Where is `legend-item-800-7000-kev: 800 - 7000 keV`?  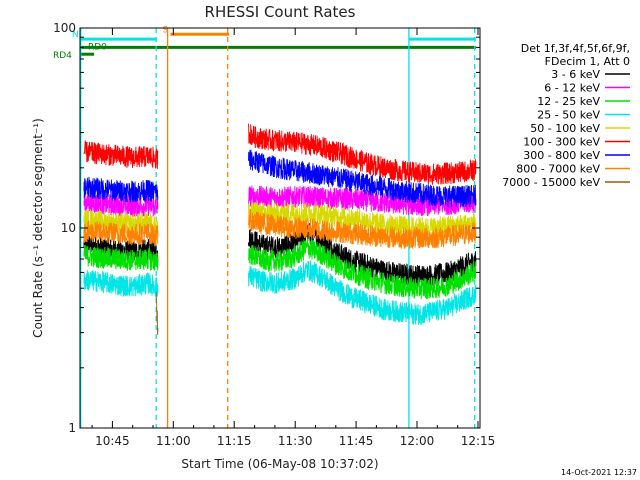
legend-item-800-7000-kev: 800 - 7000 keV is located at coordinates (573, 169).